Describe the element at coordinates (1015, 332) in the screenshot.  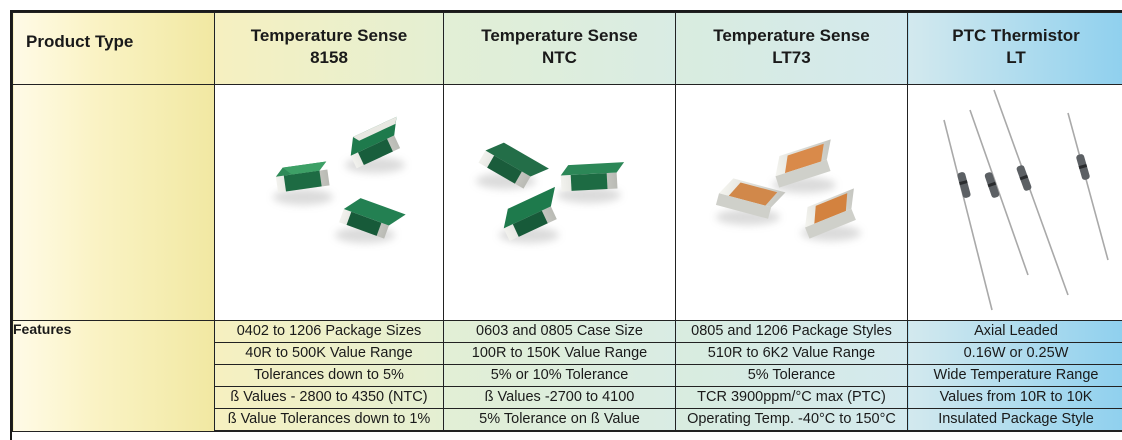
I see `feature-item: Axial Leaded` at that location.